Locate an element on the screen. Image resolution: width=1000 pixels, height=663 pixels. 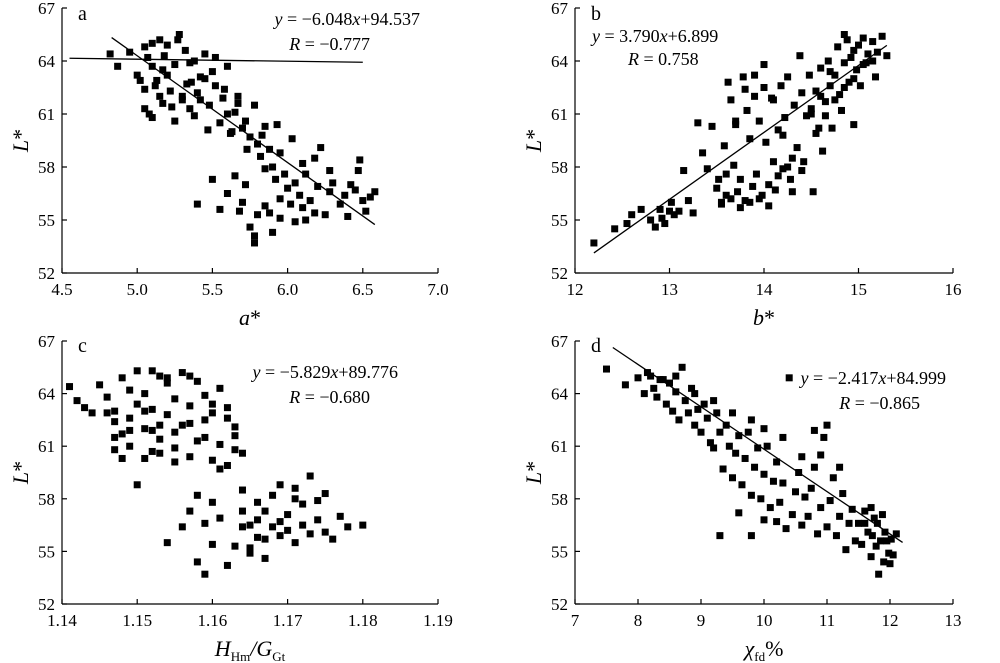
regression-equation: y = 3.790x+6.899 is located at coordinates (654, 36).